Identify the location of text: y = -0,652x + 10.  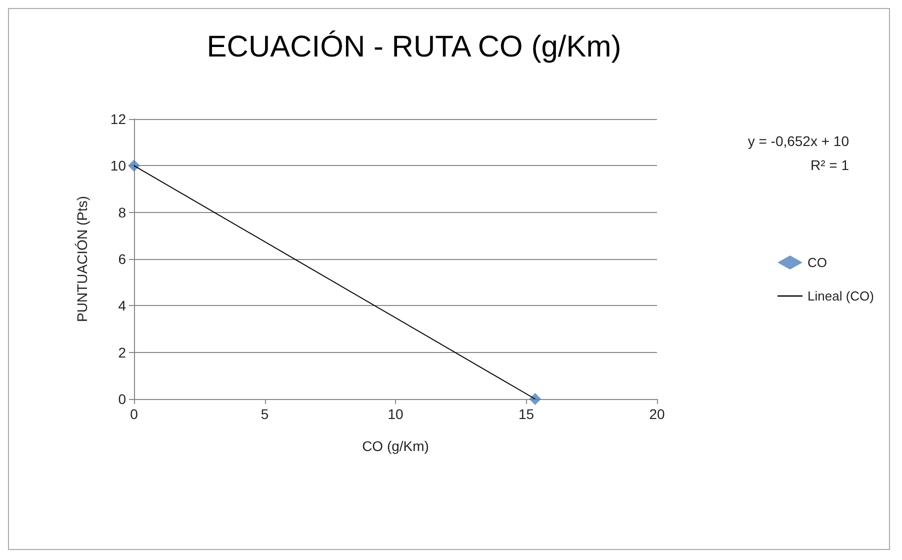
(799, 141).